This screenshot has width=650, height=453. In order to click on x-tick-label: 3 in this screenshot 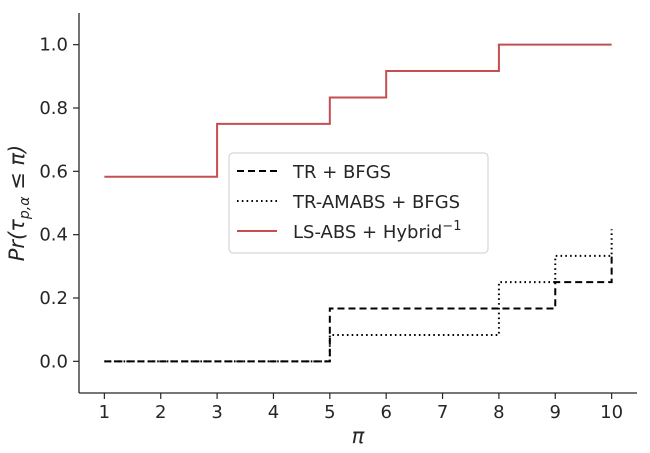, I will do `click(216, 412)`.